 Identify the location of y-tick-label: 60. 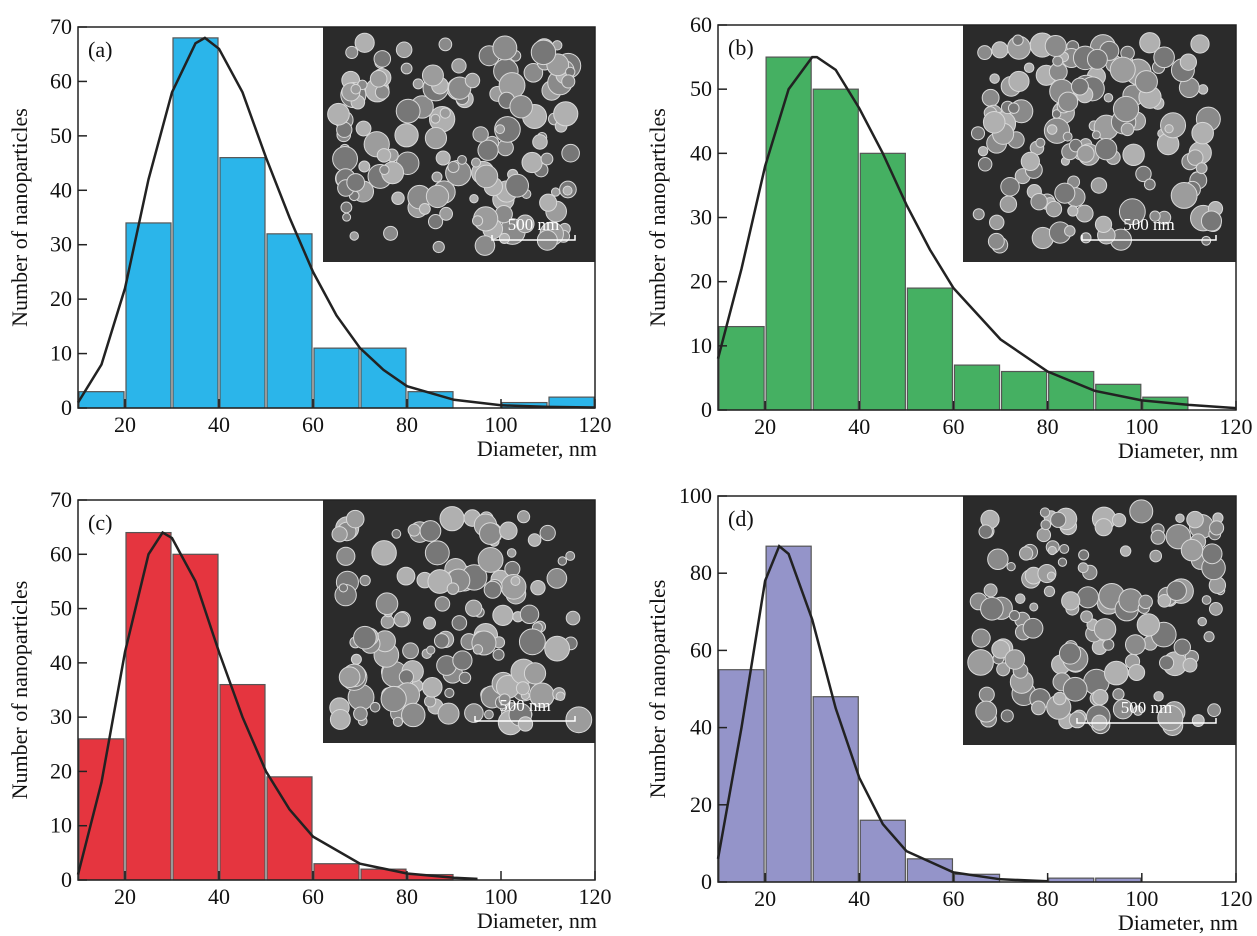
(701, 649).